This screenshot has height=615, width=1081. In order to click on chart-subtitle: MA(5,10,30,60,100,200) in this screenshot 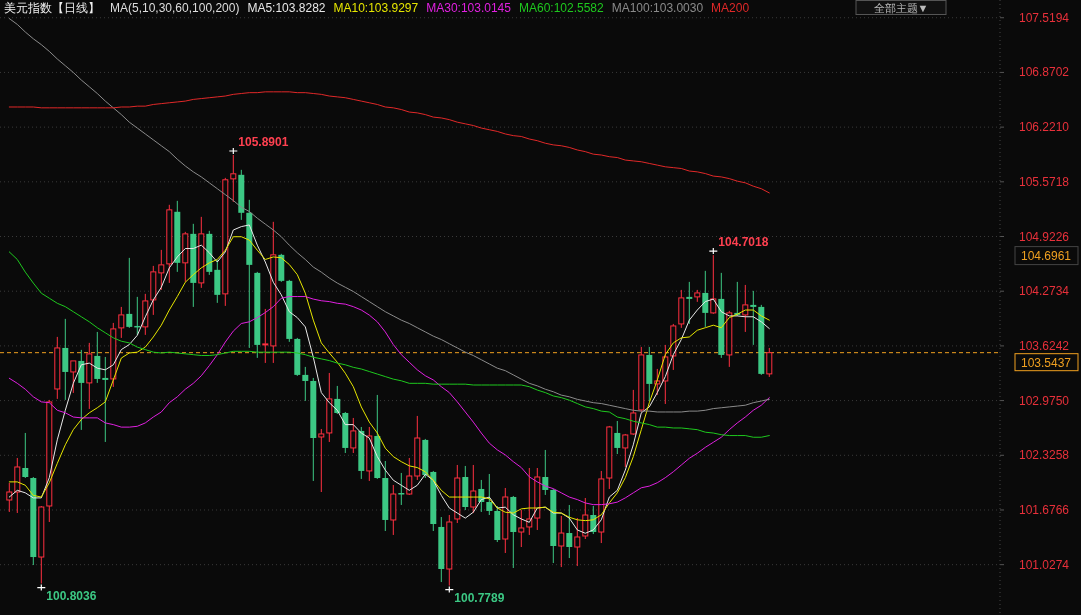, I will do `click(175, 8)`.